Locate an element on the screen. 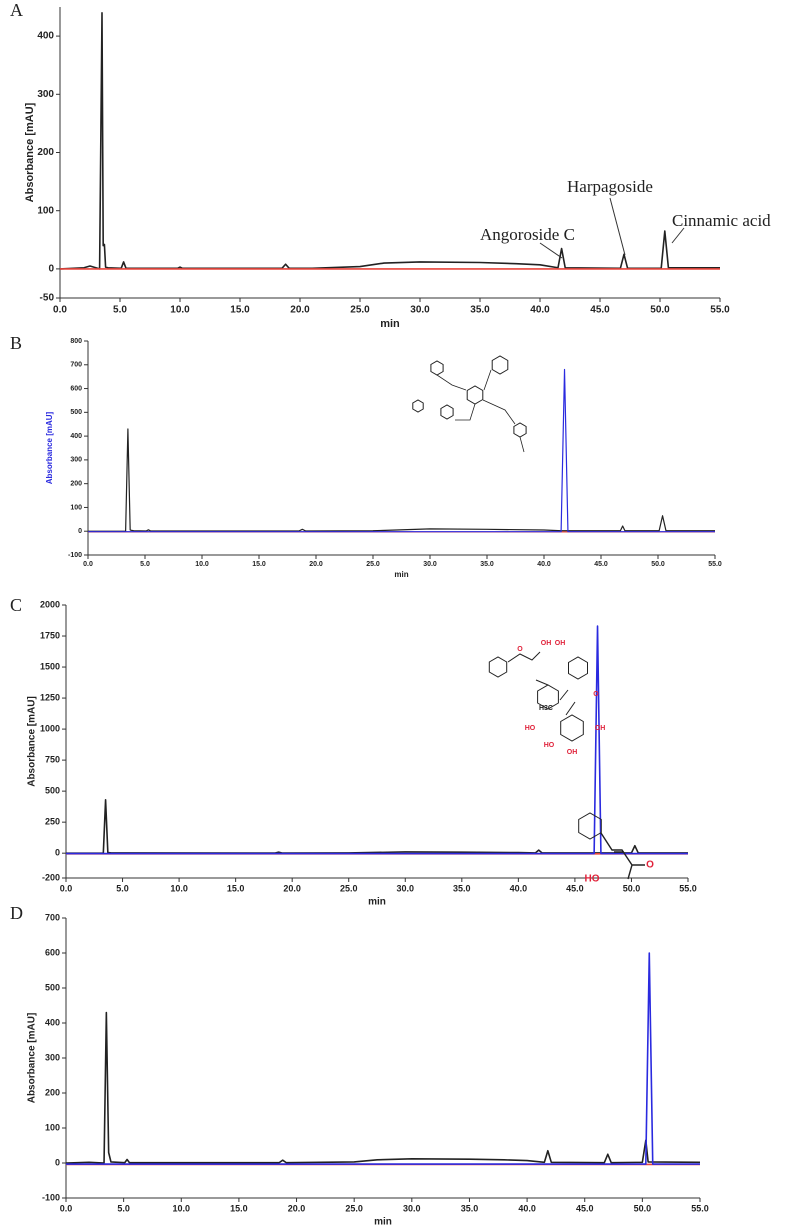  molecule-bond is located at coordinates (622, 856).